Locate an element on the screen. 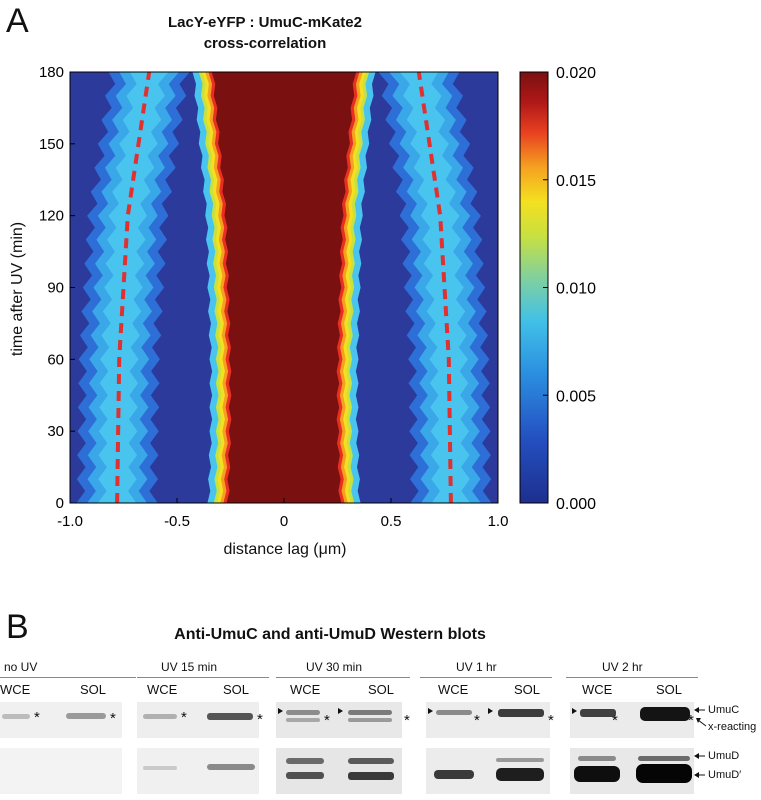 This screenshot has width=761, height=800. band-label-arrows is located at coordinates (700, 742).